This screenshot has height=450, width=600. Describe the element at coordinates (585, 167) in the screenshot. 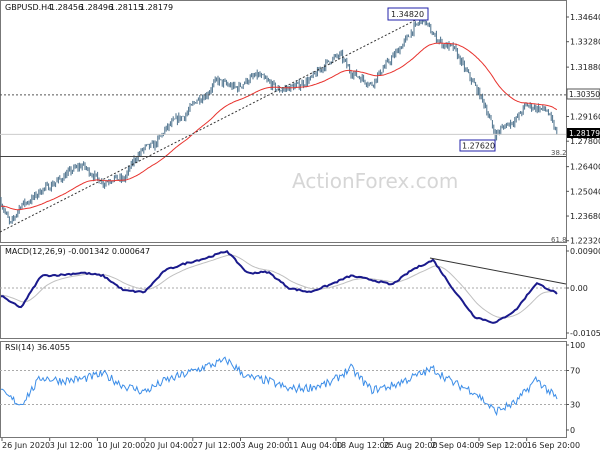

I see `price-tick-label: 1.26400` at that location.